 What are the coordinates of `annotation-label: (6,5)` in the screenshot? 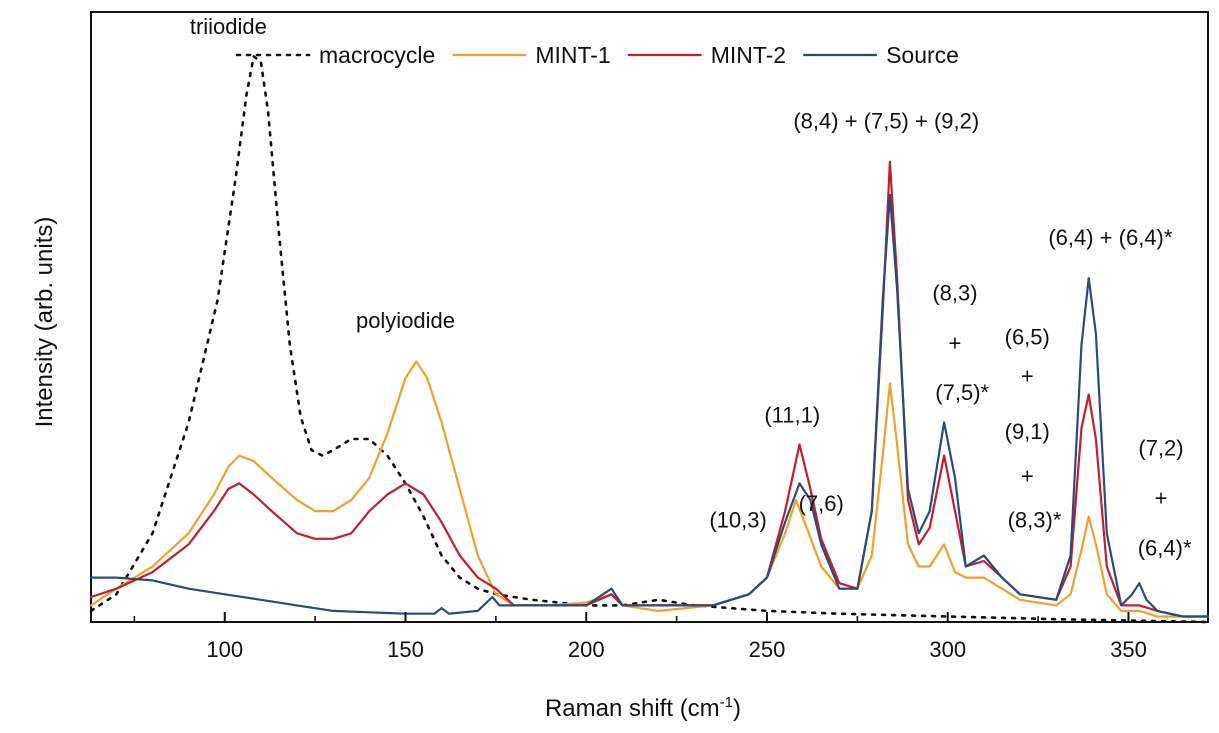 It's located at (1027, 337).